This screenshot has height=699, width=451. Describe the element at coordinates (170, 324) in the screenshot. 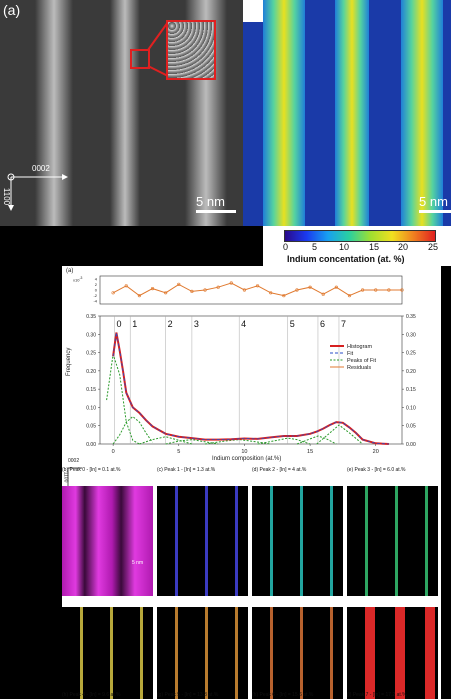

I see `peak-label: 2` at that location.